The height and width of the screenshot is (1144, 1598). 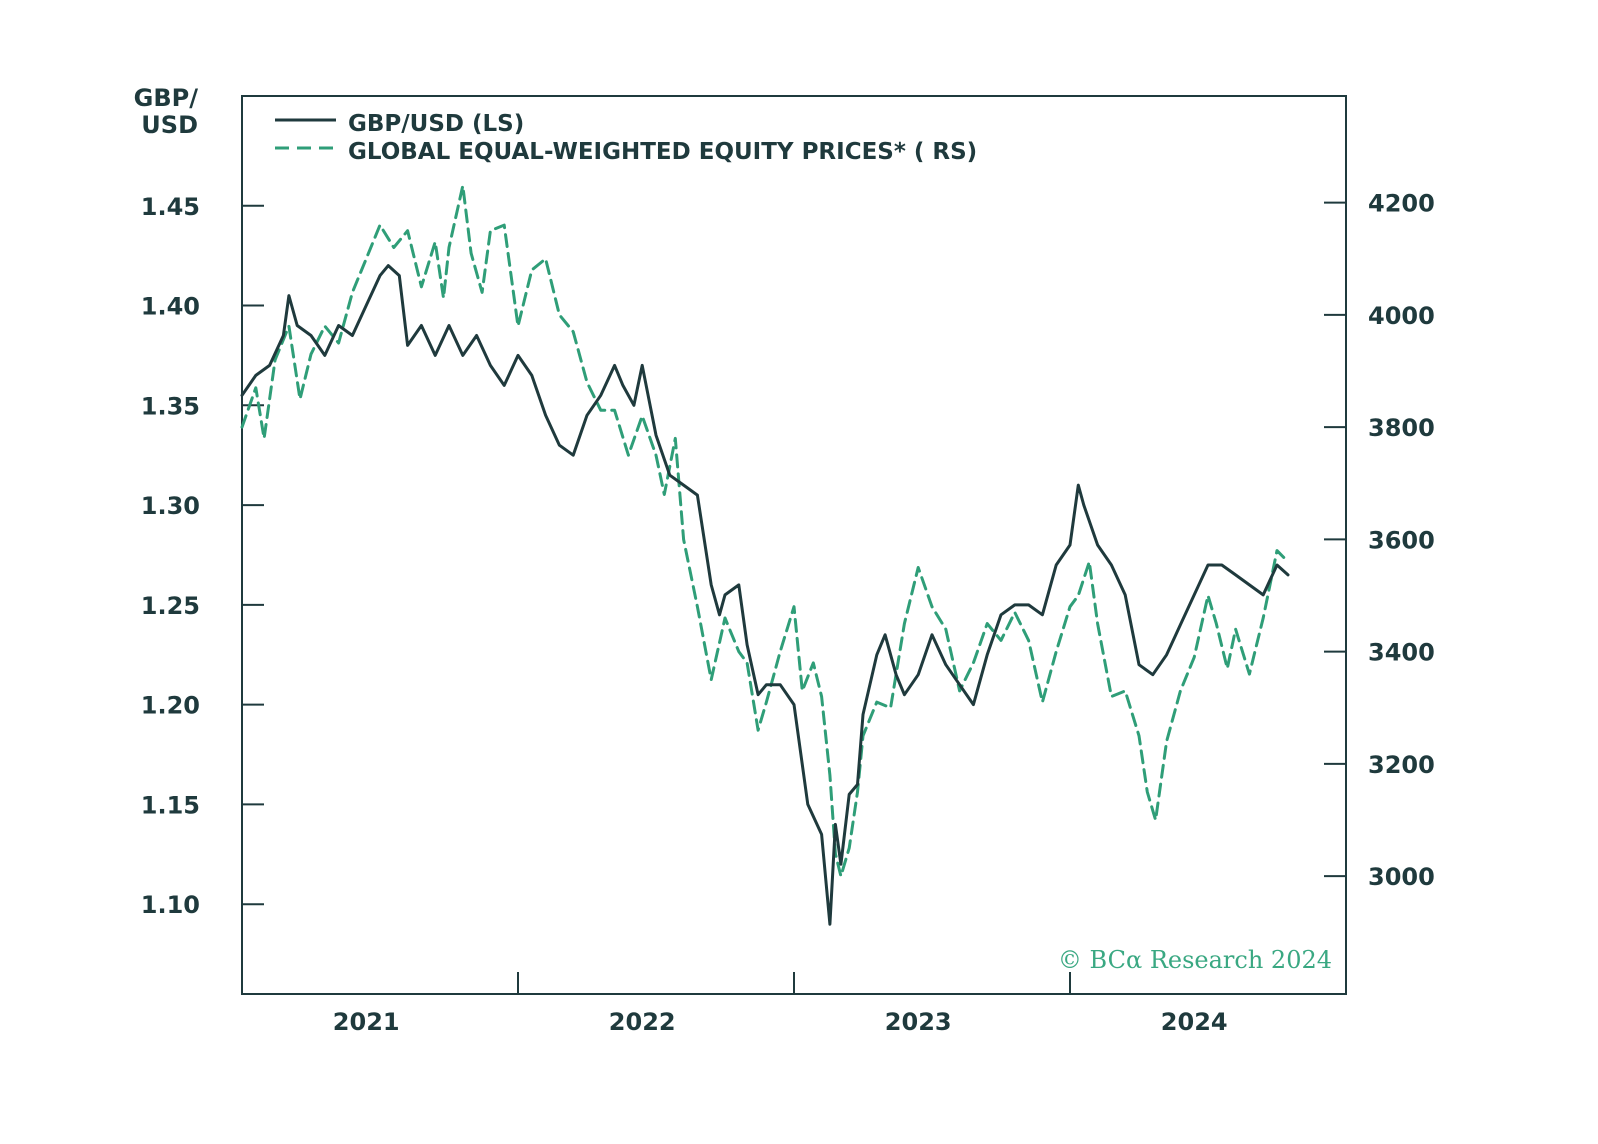 What do you see at coordinates (918, 1022) in the screenshot?
I see `x-axis-year-label: 2023` at bounding box center [918, 1022].